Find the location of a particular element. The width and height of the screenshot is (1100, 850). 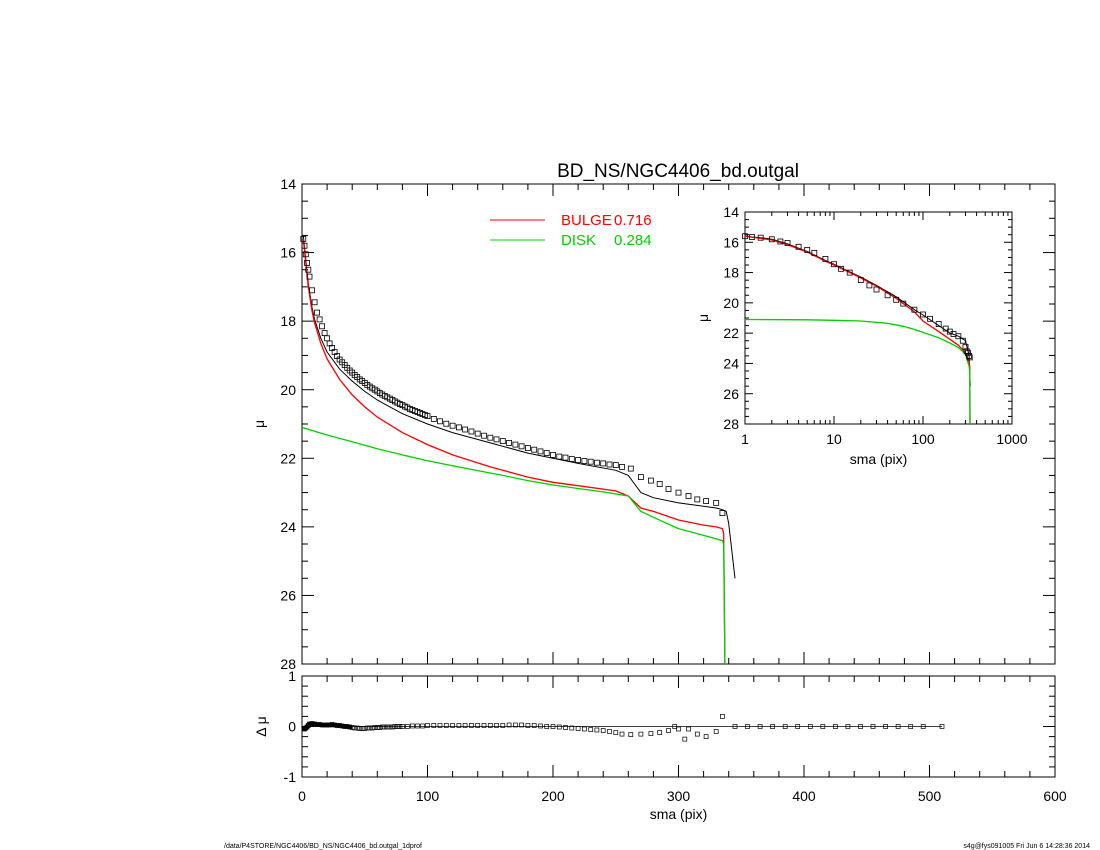

inset-ytick-label: 28 is located at coordinates (731, 424).